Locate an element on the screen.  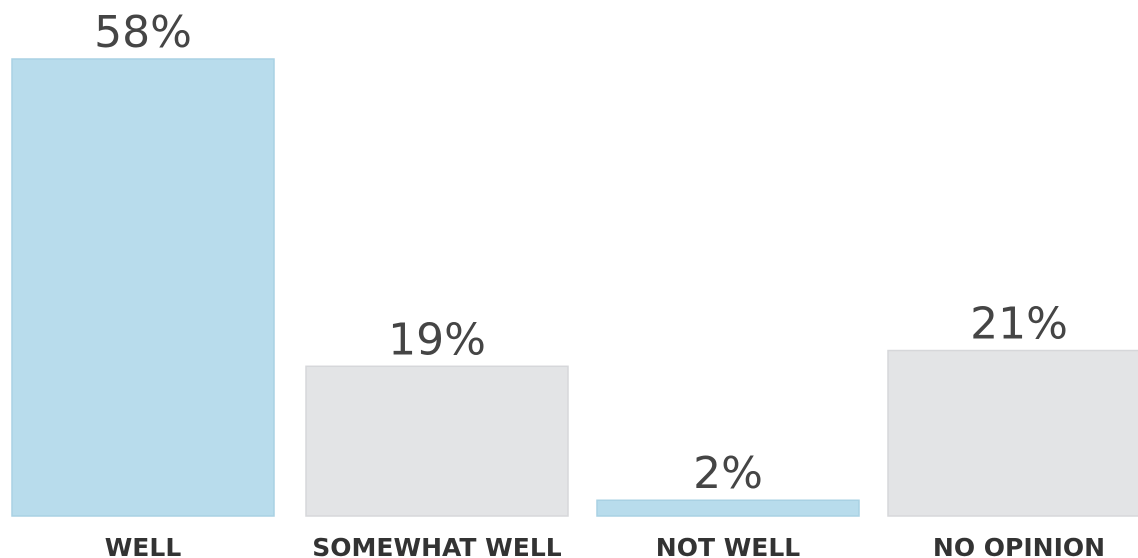
value-label-somewhat-well: 19% is located at coordinates (437, 339).